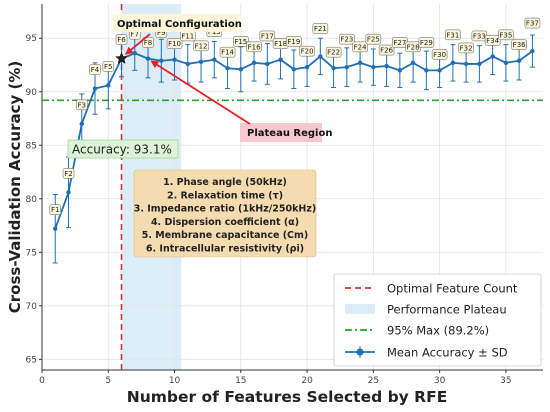  What do you see at coordinates (287, 397) in the screenshot?
I see `x-axis-title: Number of Features Selected by RFE` at bounding box center [287, 397].